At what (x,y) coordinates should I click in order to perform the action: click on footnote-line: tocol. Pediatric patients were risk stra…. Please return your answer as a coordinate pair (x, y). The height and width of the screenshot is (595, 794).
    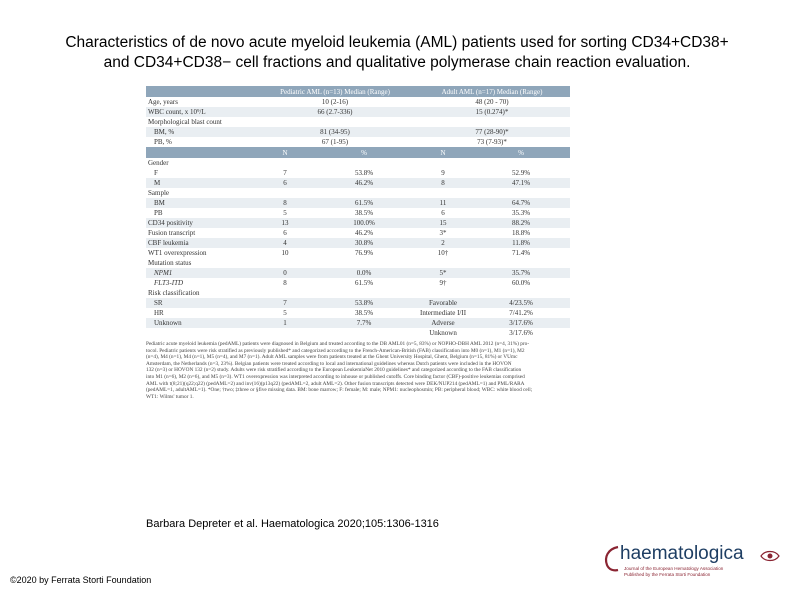
    Looking at the image, I should click on (335, 350).